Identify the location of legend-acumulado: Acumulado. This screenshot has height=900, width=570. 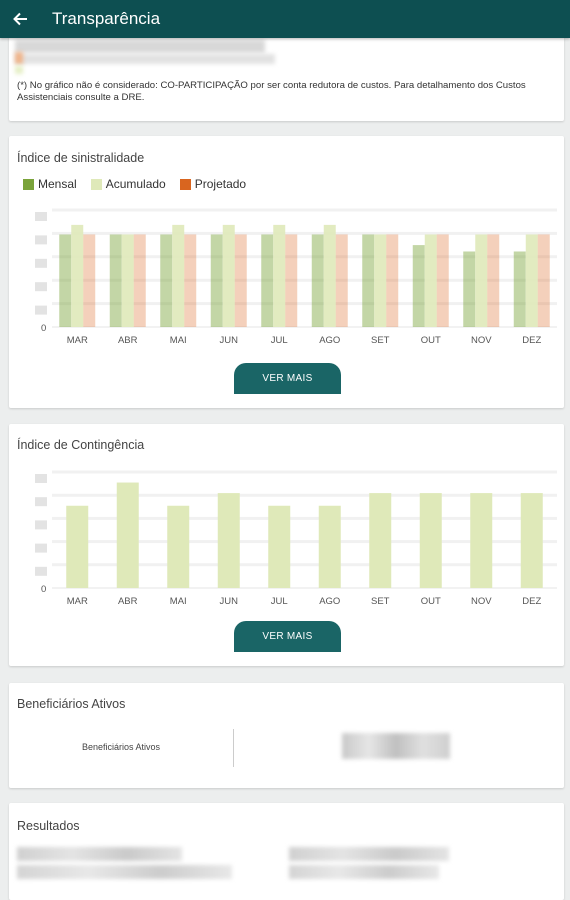
(128, 184).